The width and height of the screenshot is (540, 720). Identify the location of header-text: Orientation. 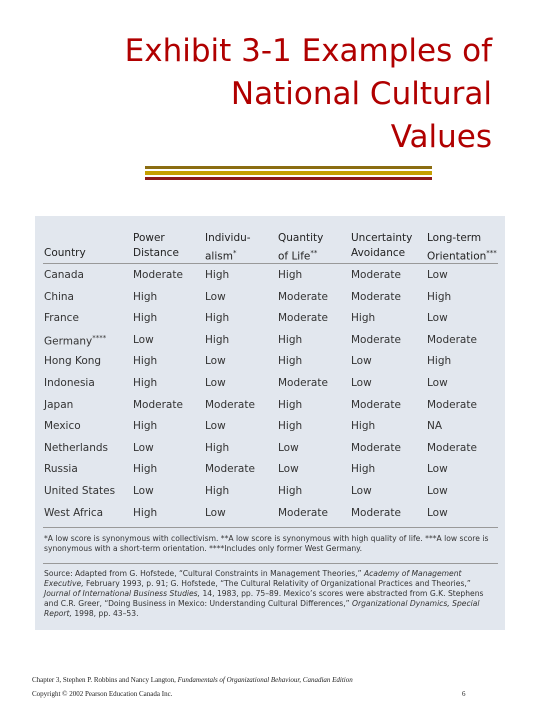
(457, 256).